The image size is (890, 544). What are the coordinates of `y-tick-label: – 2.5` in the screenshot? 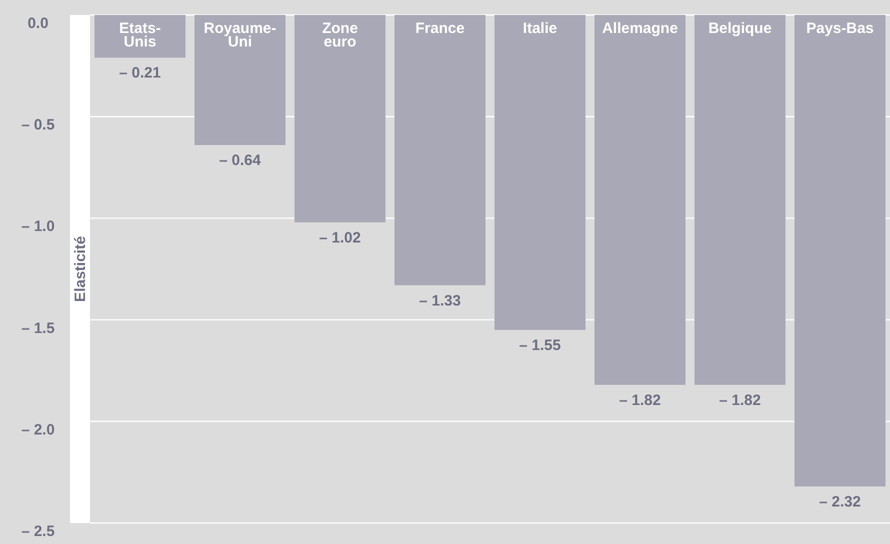 It's located at (38, 531).